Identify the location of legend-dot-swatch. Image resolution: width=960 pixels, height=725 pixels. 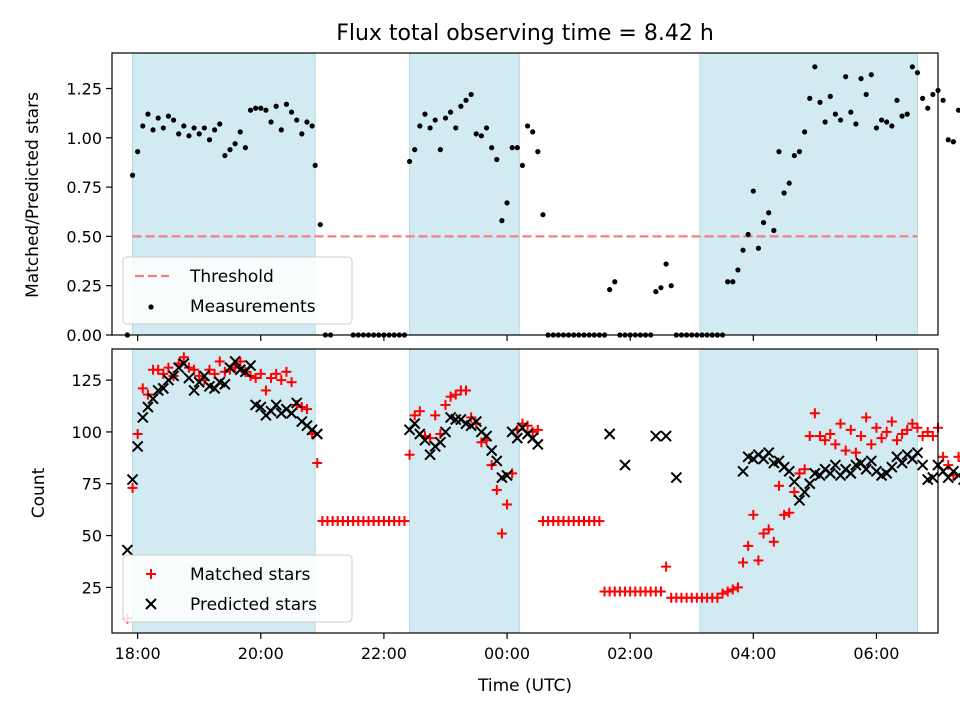
(151, 307).